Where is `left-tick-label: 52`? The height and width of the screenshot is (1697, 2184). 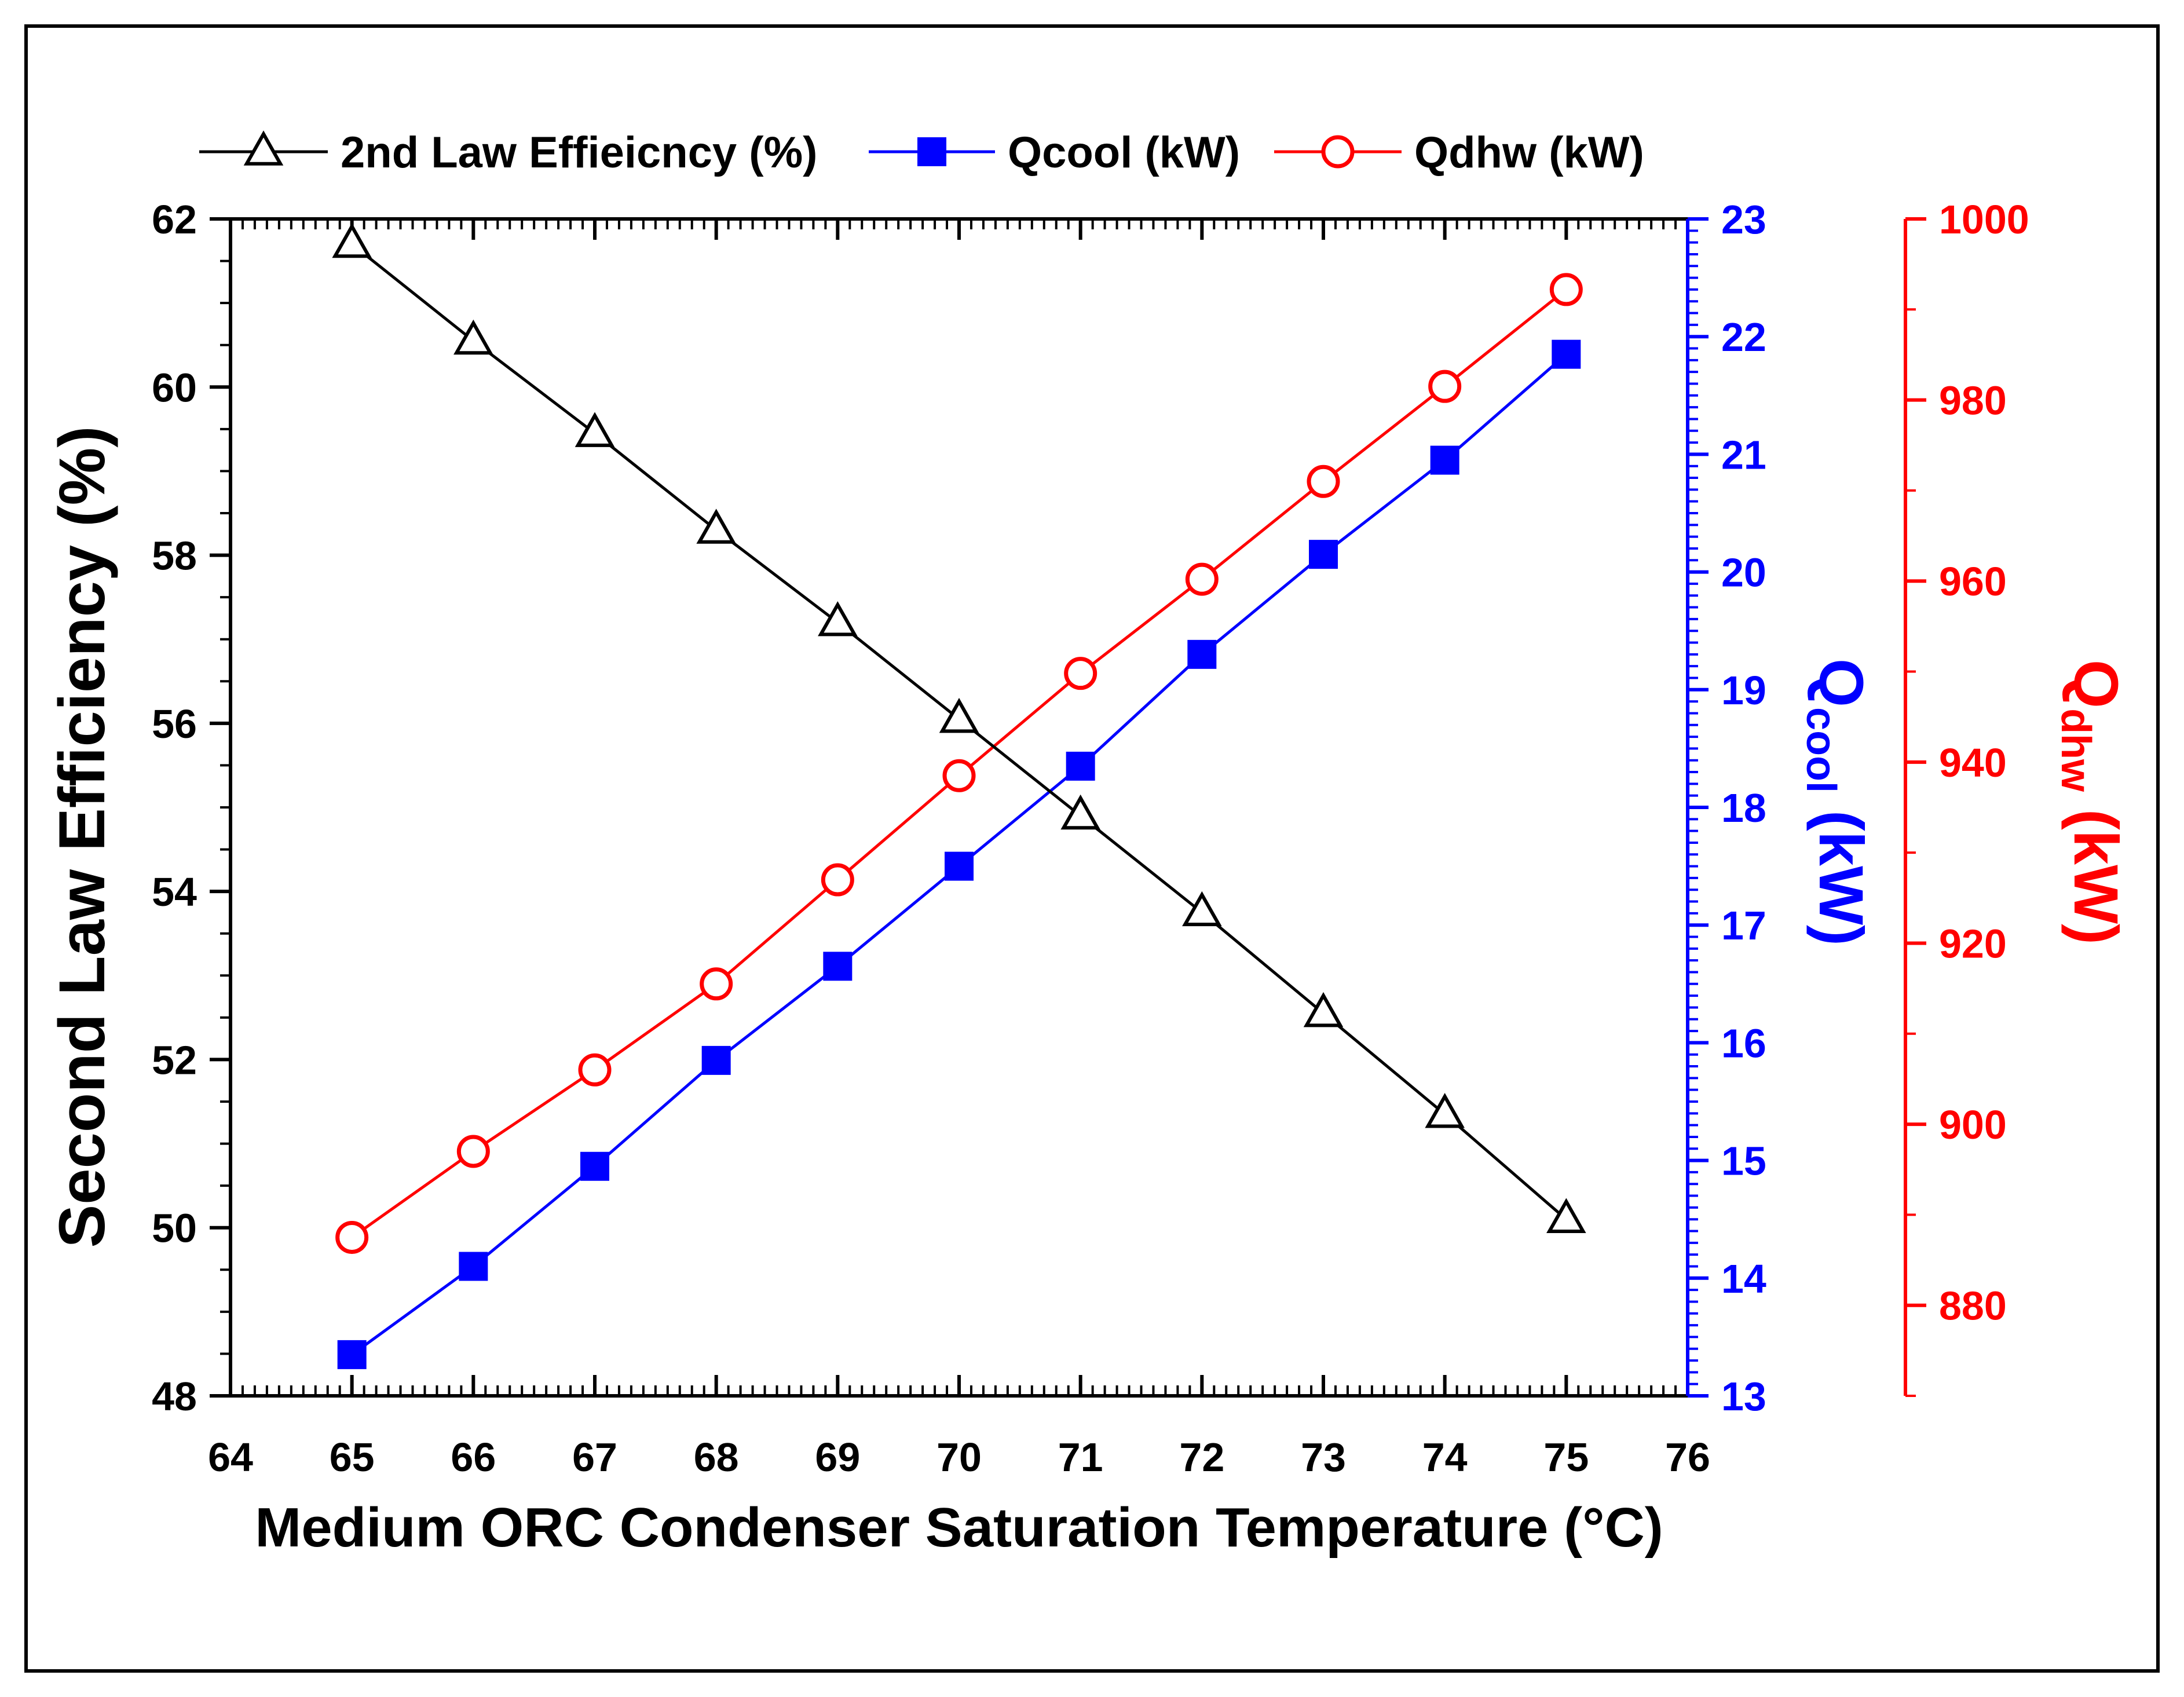 left-tick-label: 52 is located at coordinates (175, 1059).